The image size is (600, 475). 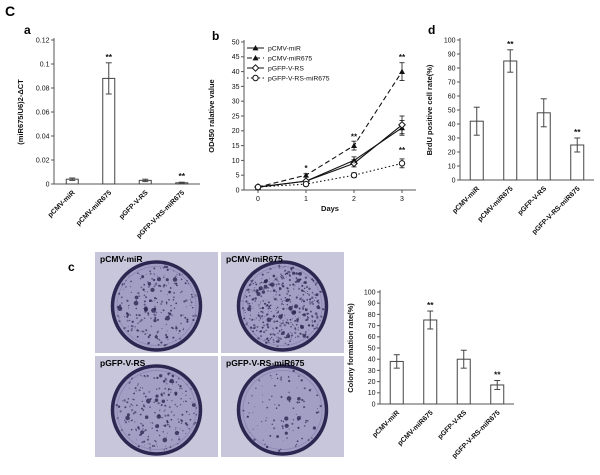 I want to click on x-axis-label: Days, so click(x=330, y=208).